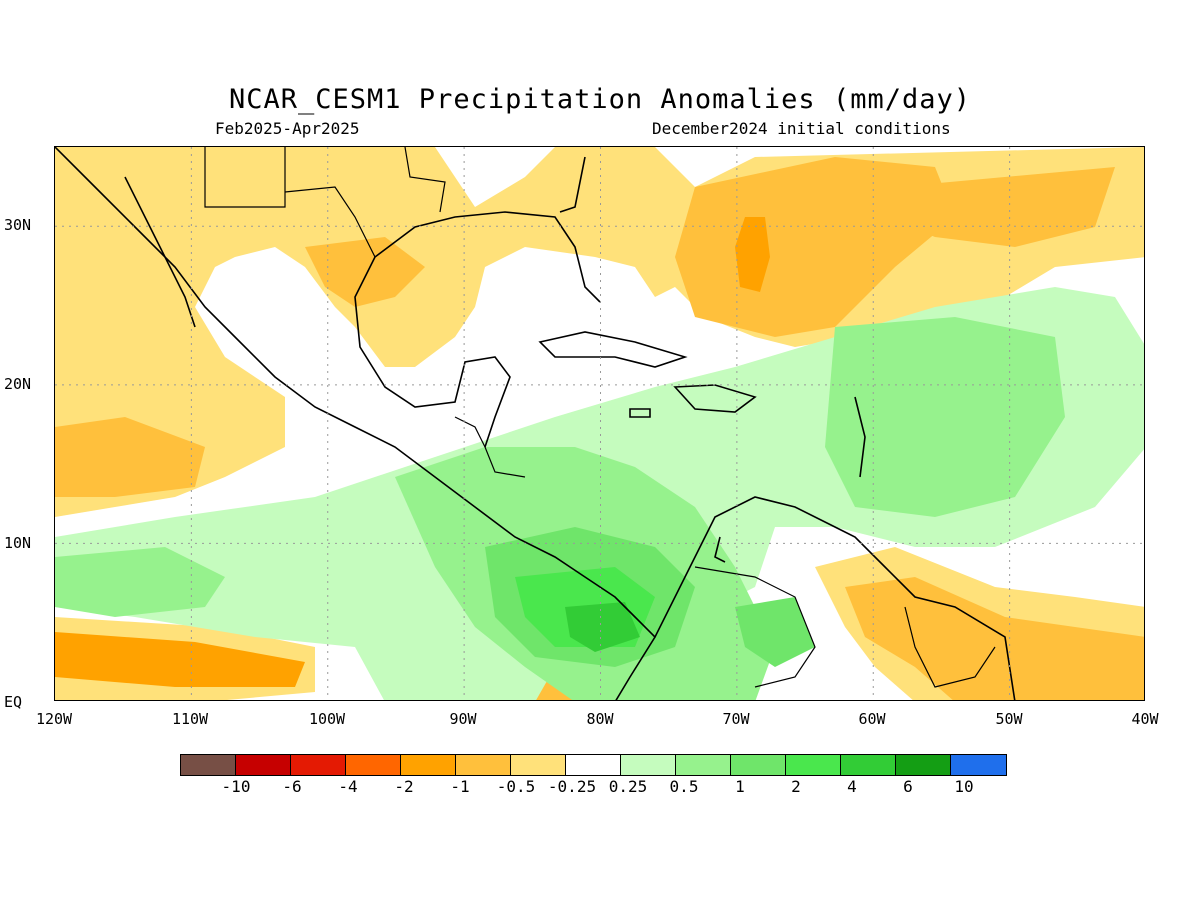 The width and height of the screenshot is (1200, 900). What do you see at coordinates (487, 257) in the screenshot?
I see `us-gulf-coast` at bounding box center [487, 257].